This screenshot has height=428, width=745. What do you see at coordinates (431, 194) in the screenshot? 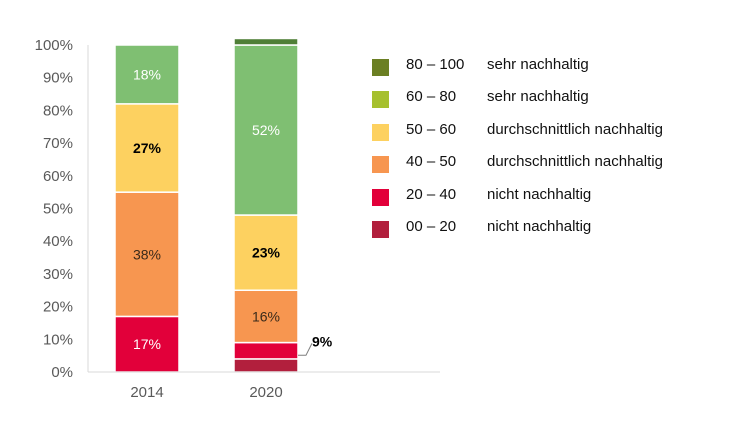
I see `legend-range: 20 – 40` at bounding box center [431, 194].